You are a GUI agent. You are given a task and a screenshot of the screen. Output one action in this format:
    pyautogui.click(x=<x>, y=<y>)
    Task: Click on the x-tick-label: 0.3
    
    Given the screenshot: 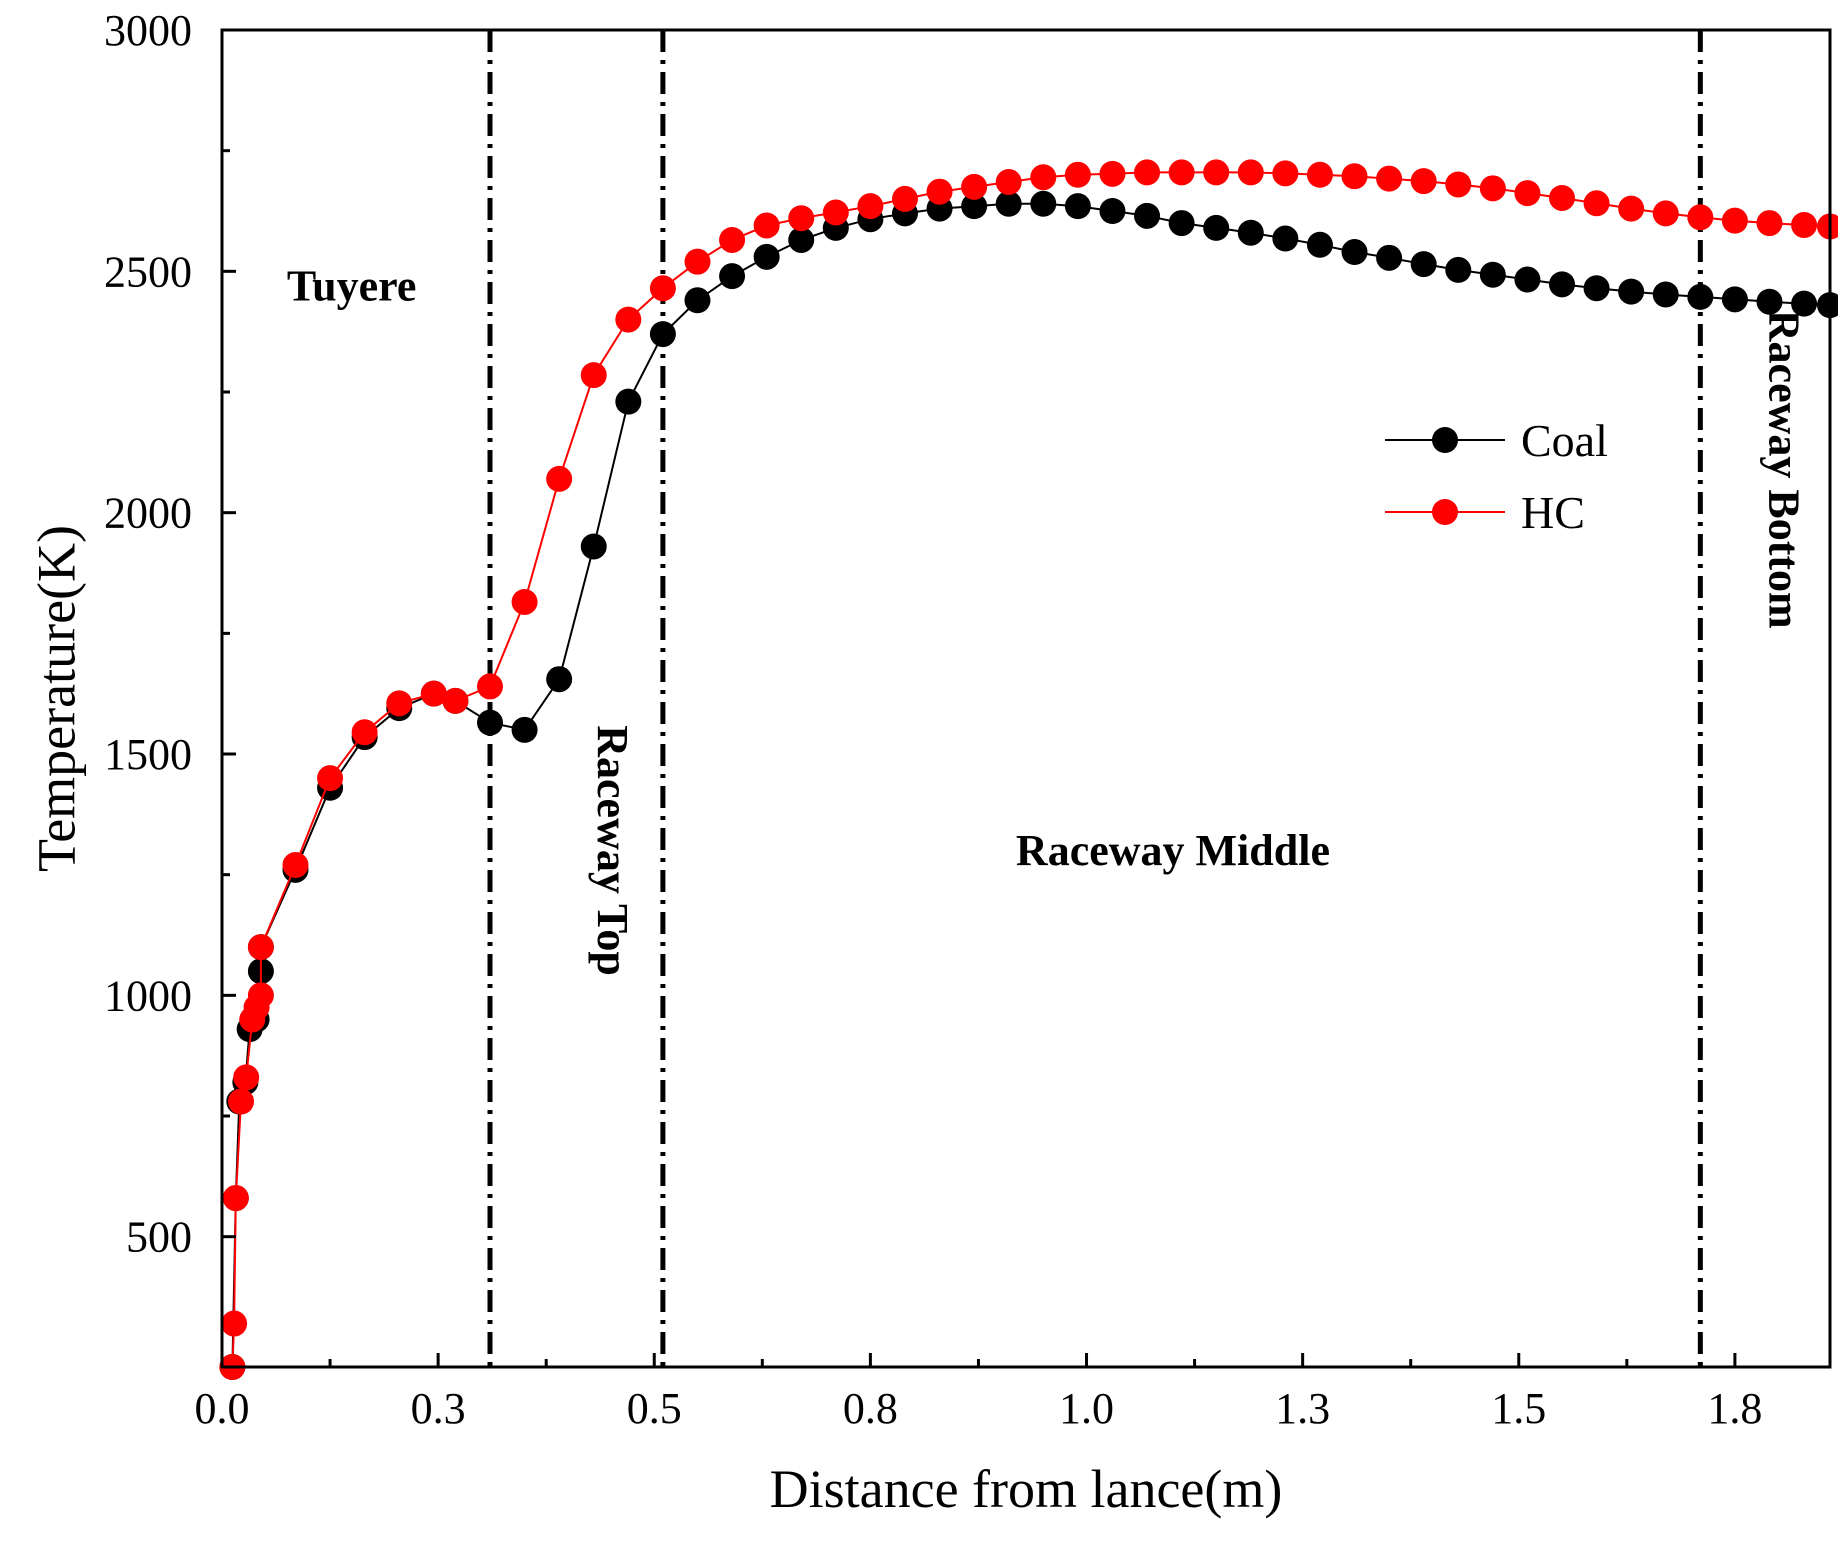 What is the action you would take?
    pyautogui.click(x=438, y=1408)
    